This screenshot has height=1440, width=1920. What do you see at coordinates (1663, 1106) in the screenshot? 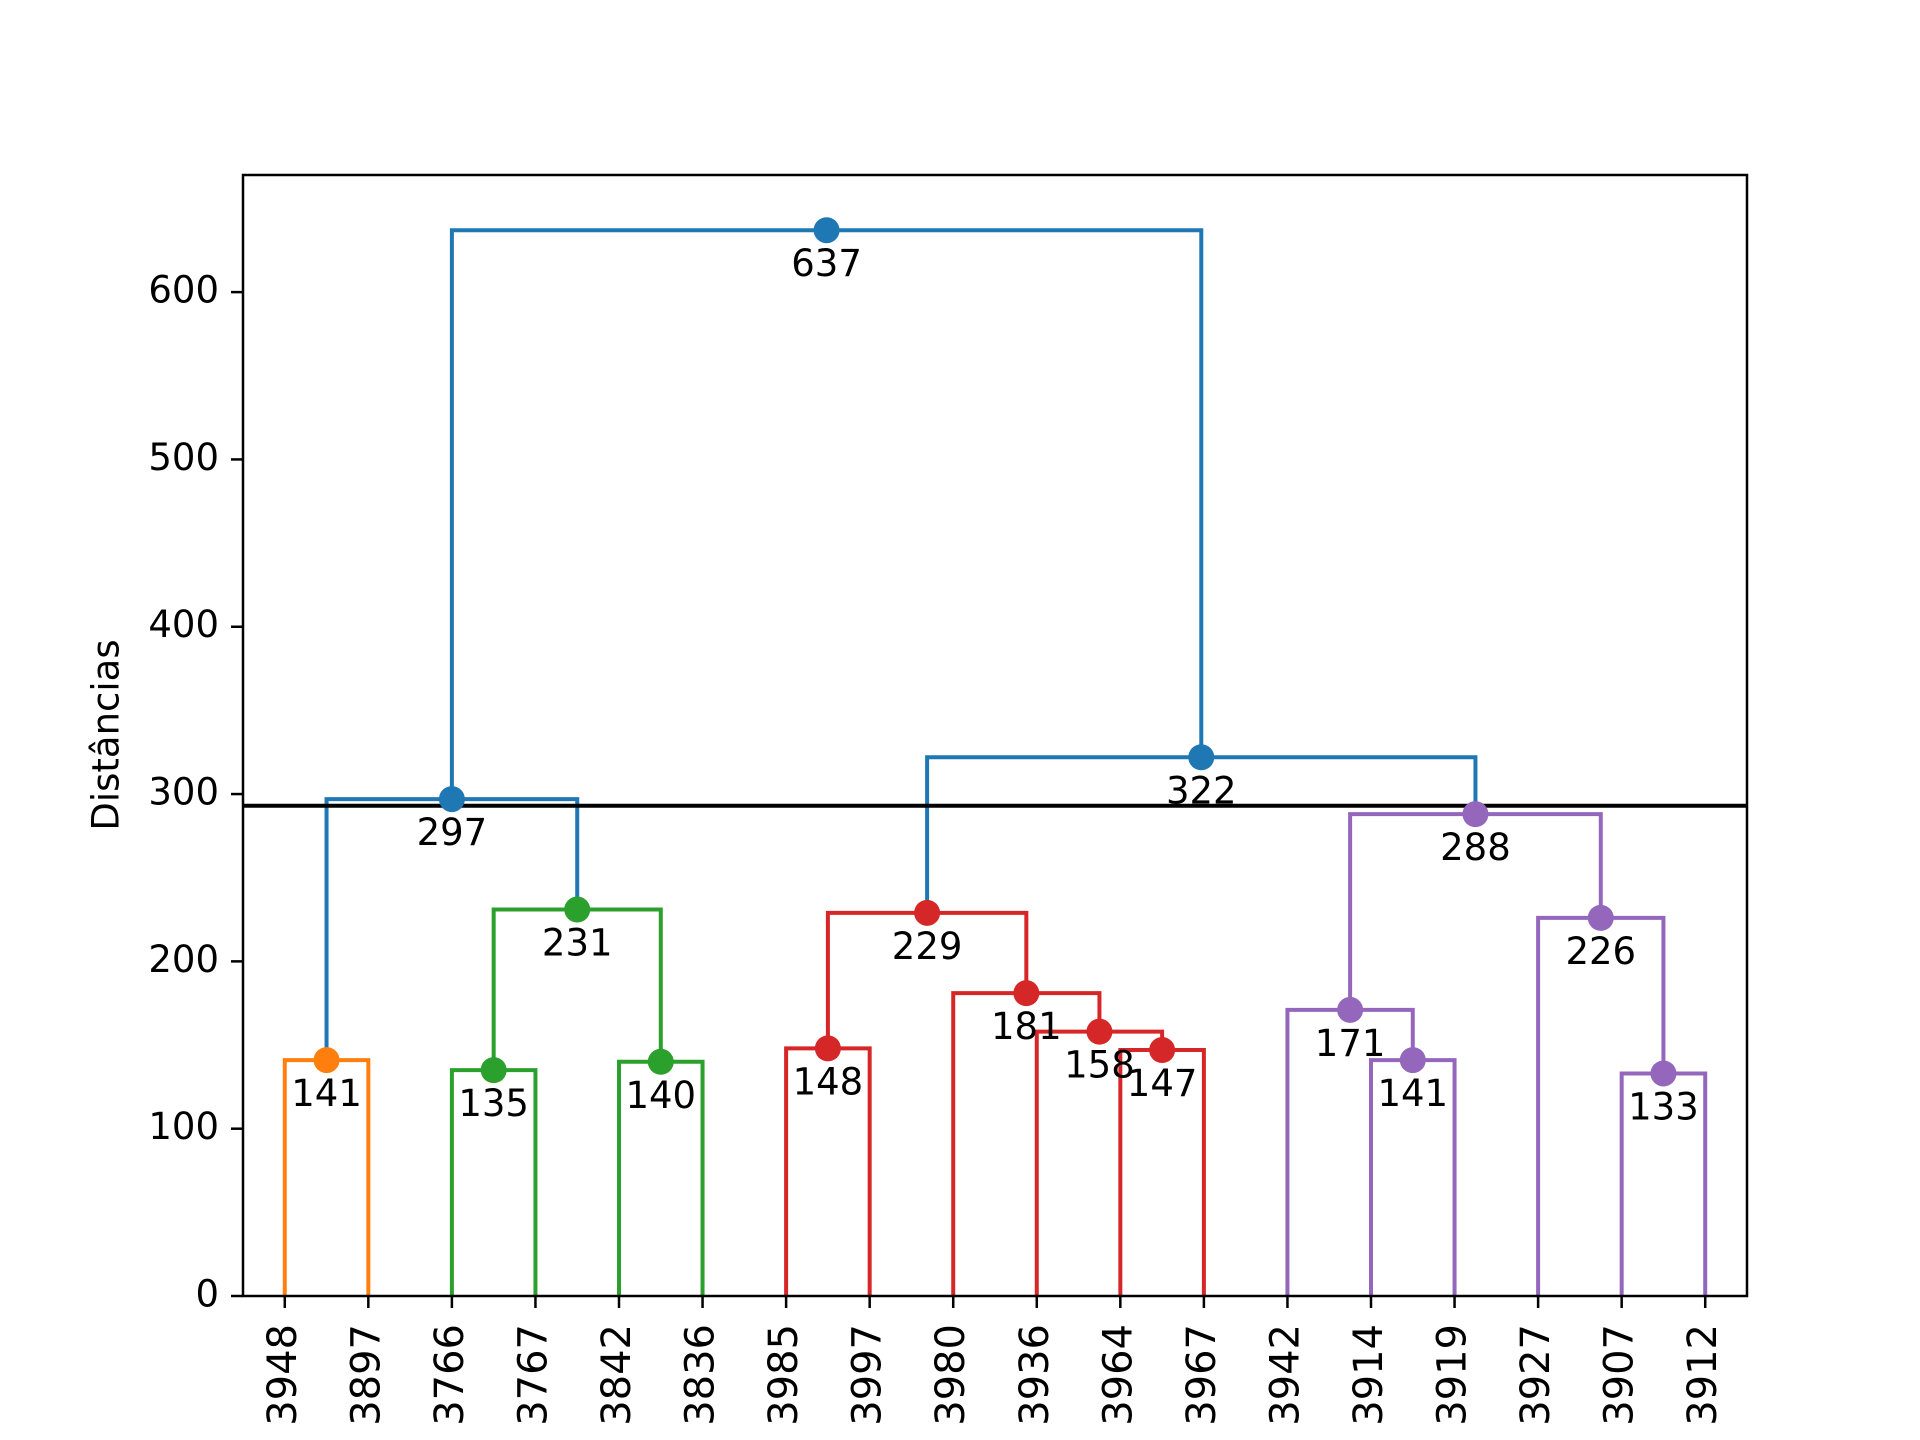
I see `node-label-n133: 133` at bounding box center [1663, 1106].